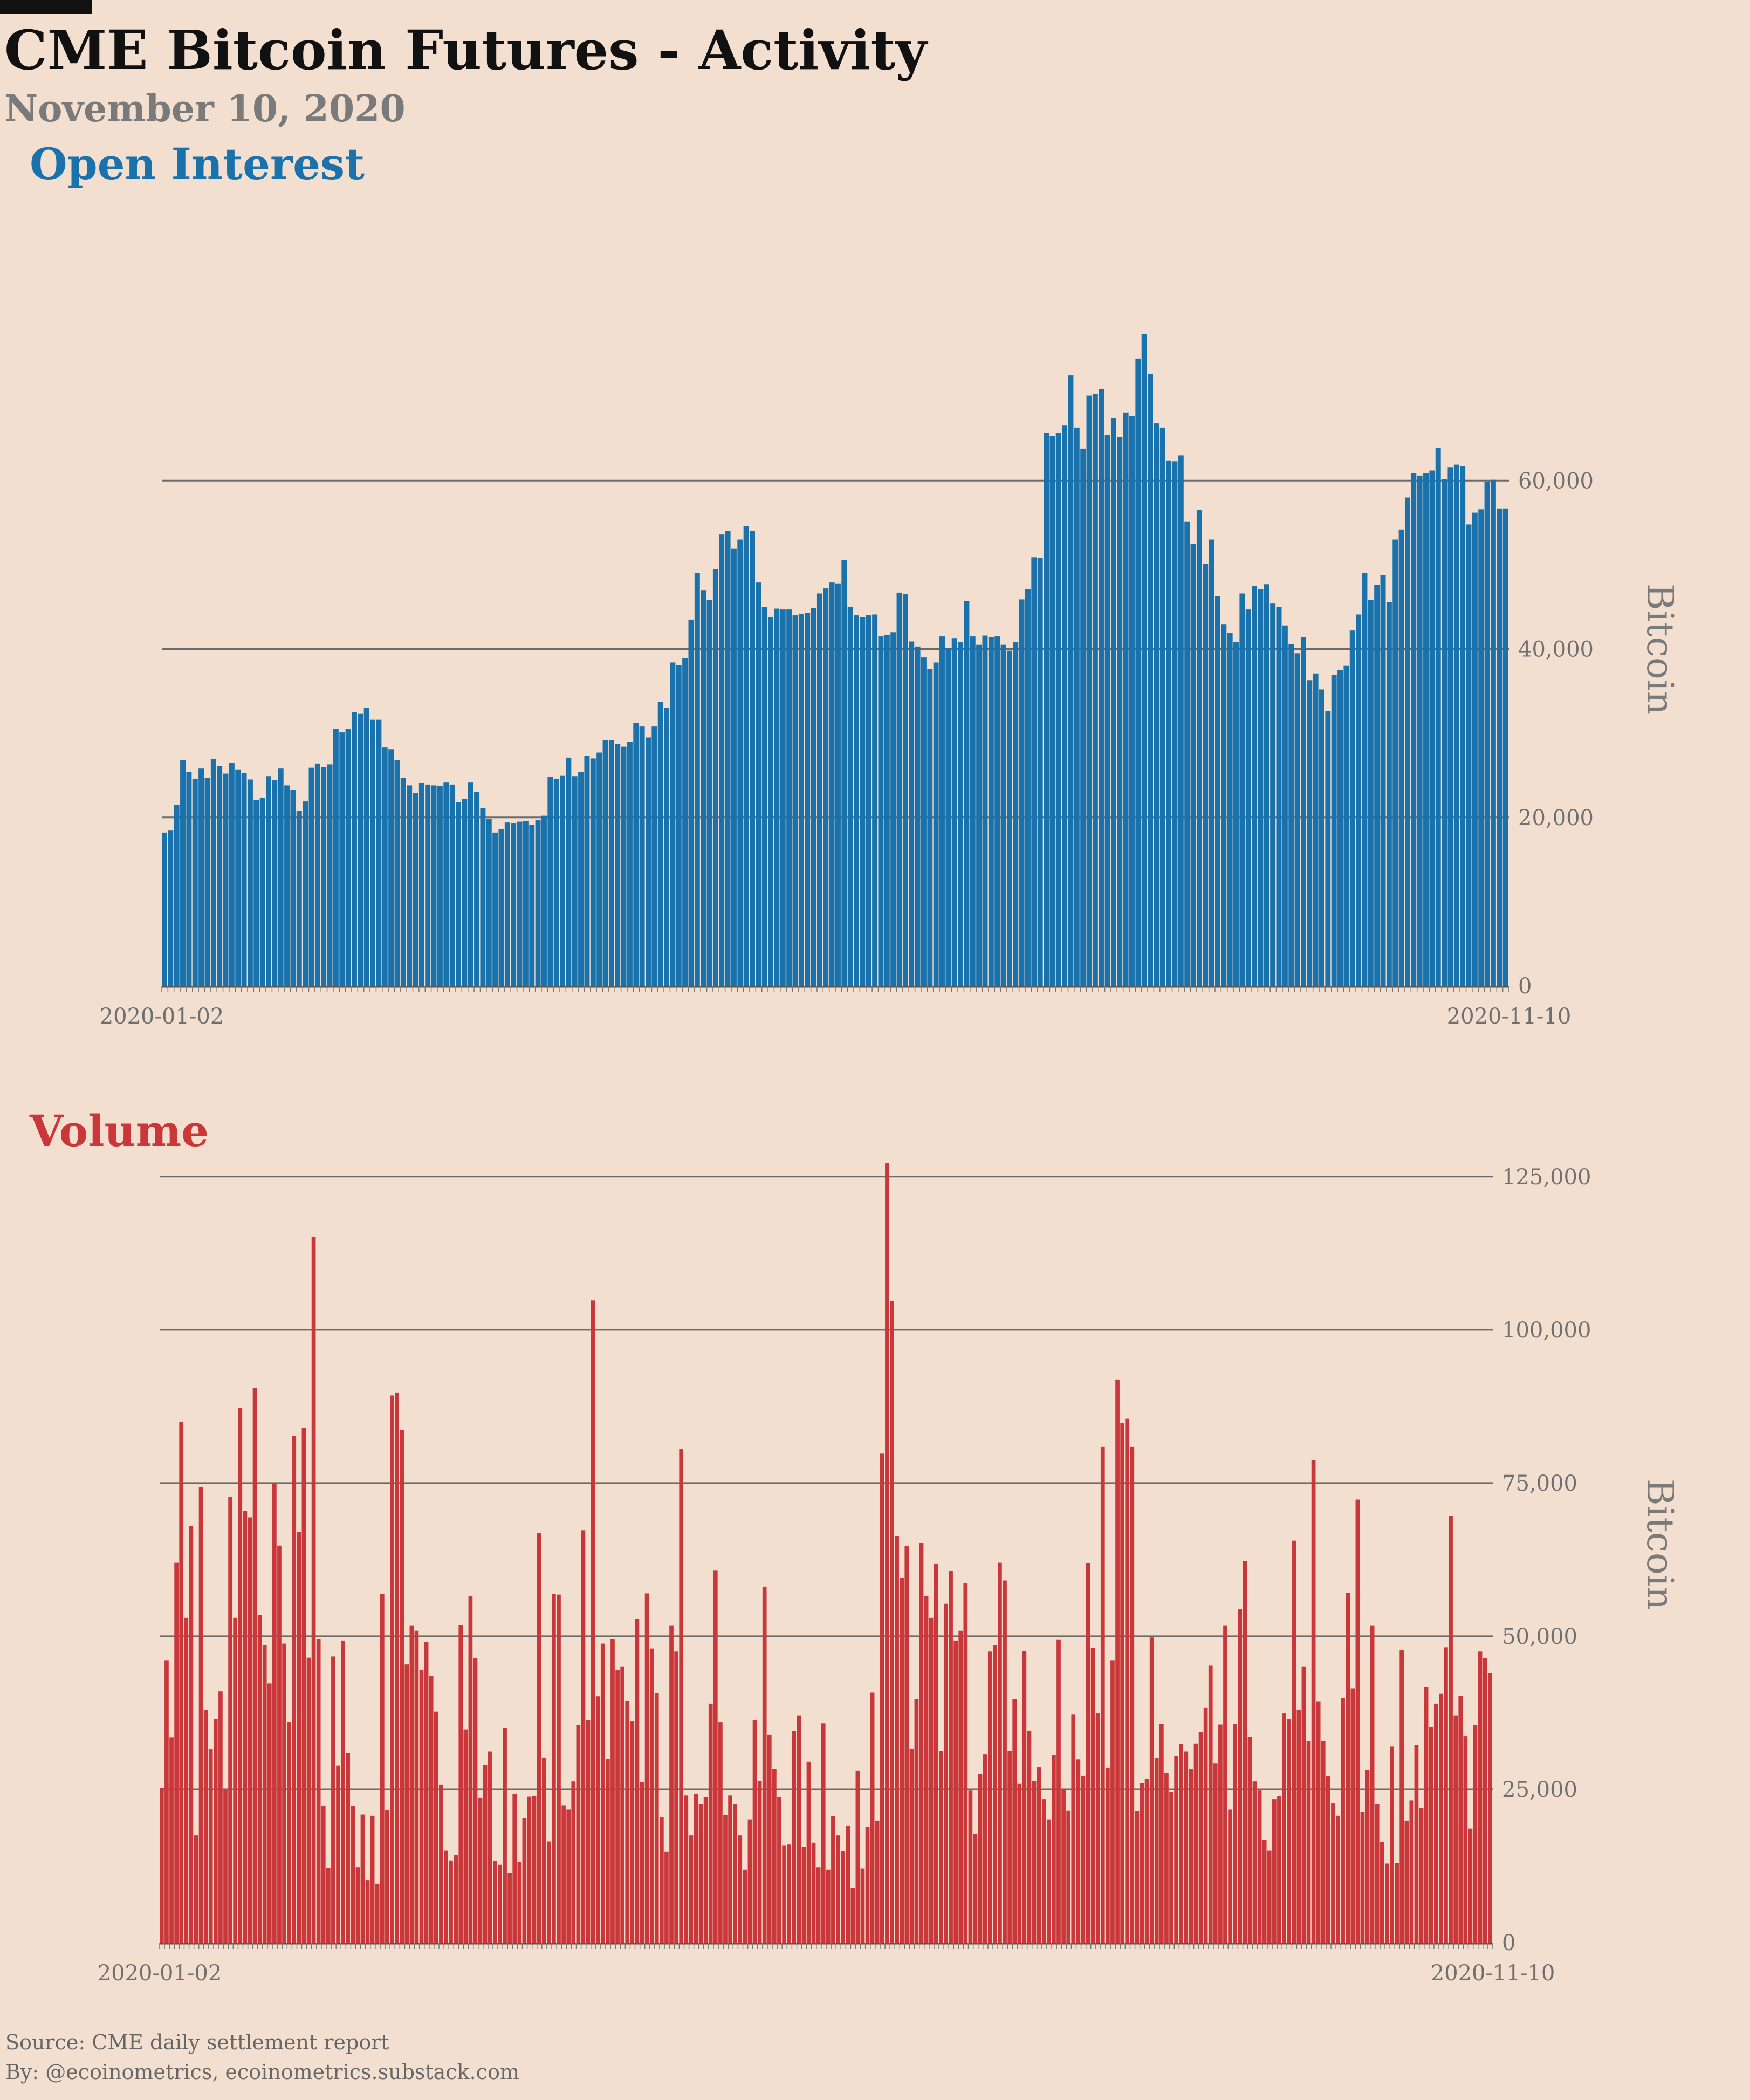 Image resolution: width=1750 pixels, height=2100 pixels. What do you see at coordinates (205, 109) in the screenshot?
I see `page-date: November 10, 2020` at bounding box center [205, 109].